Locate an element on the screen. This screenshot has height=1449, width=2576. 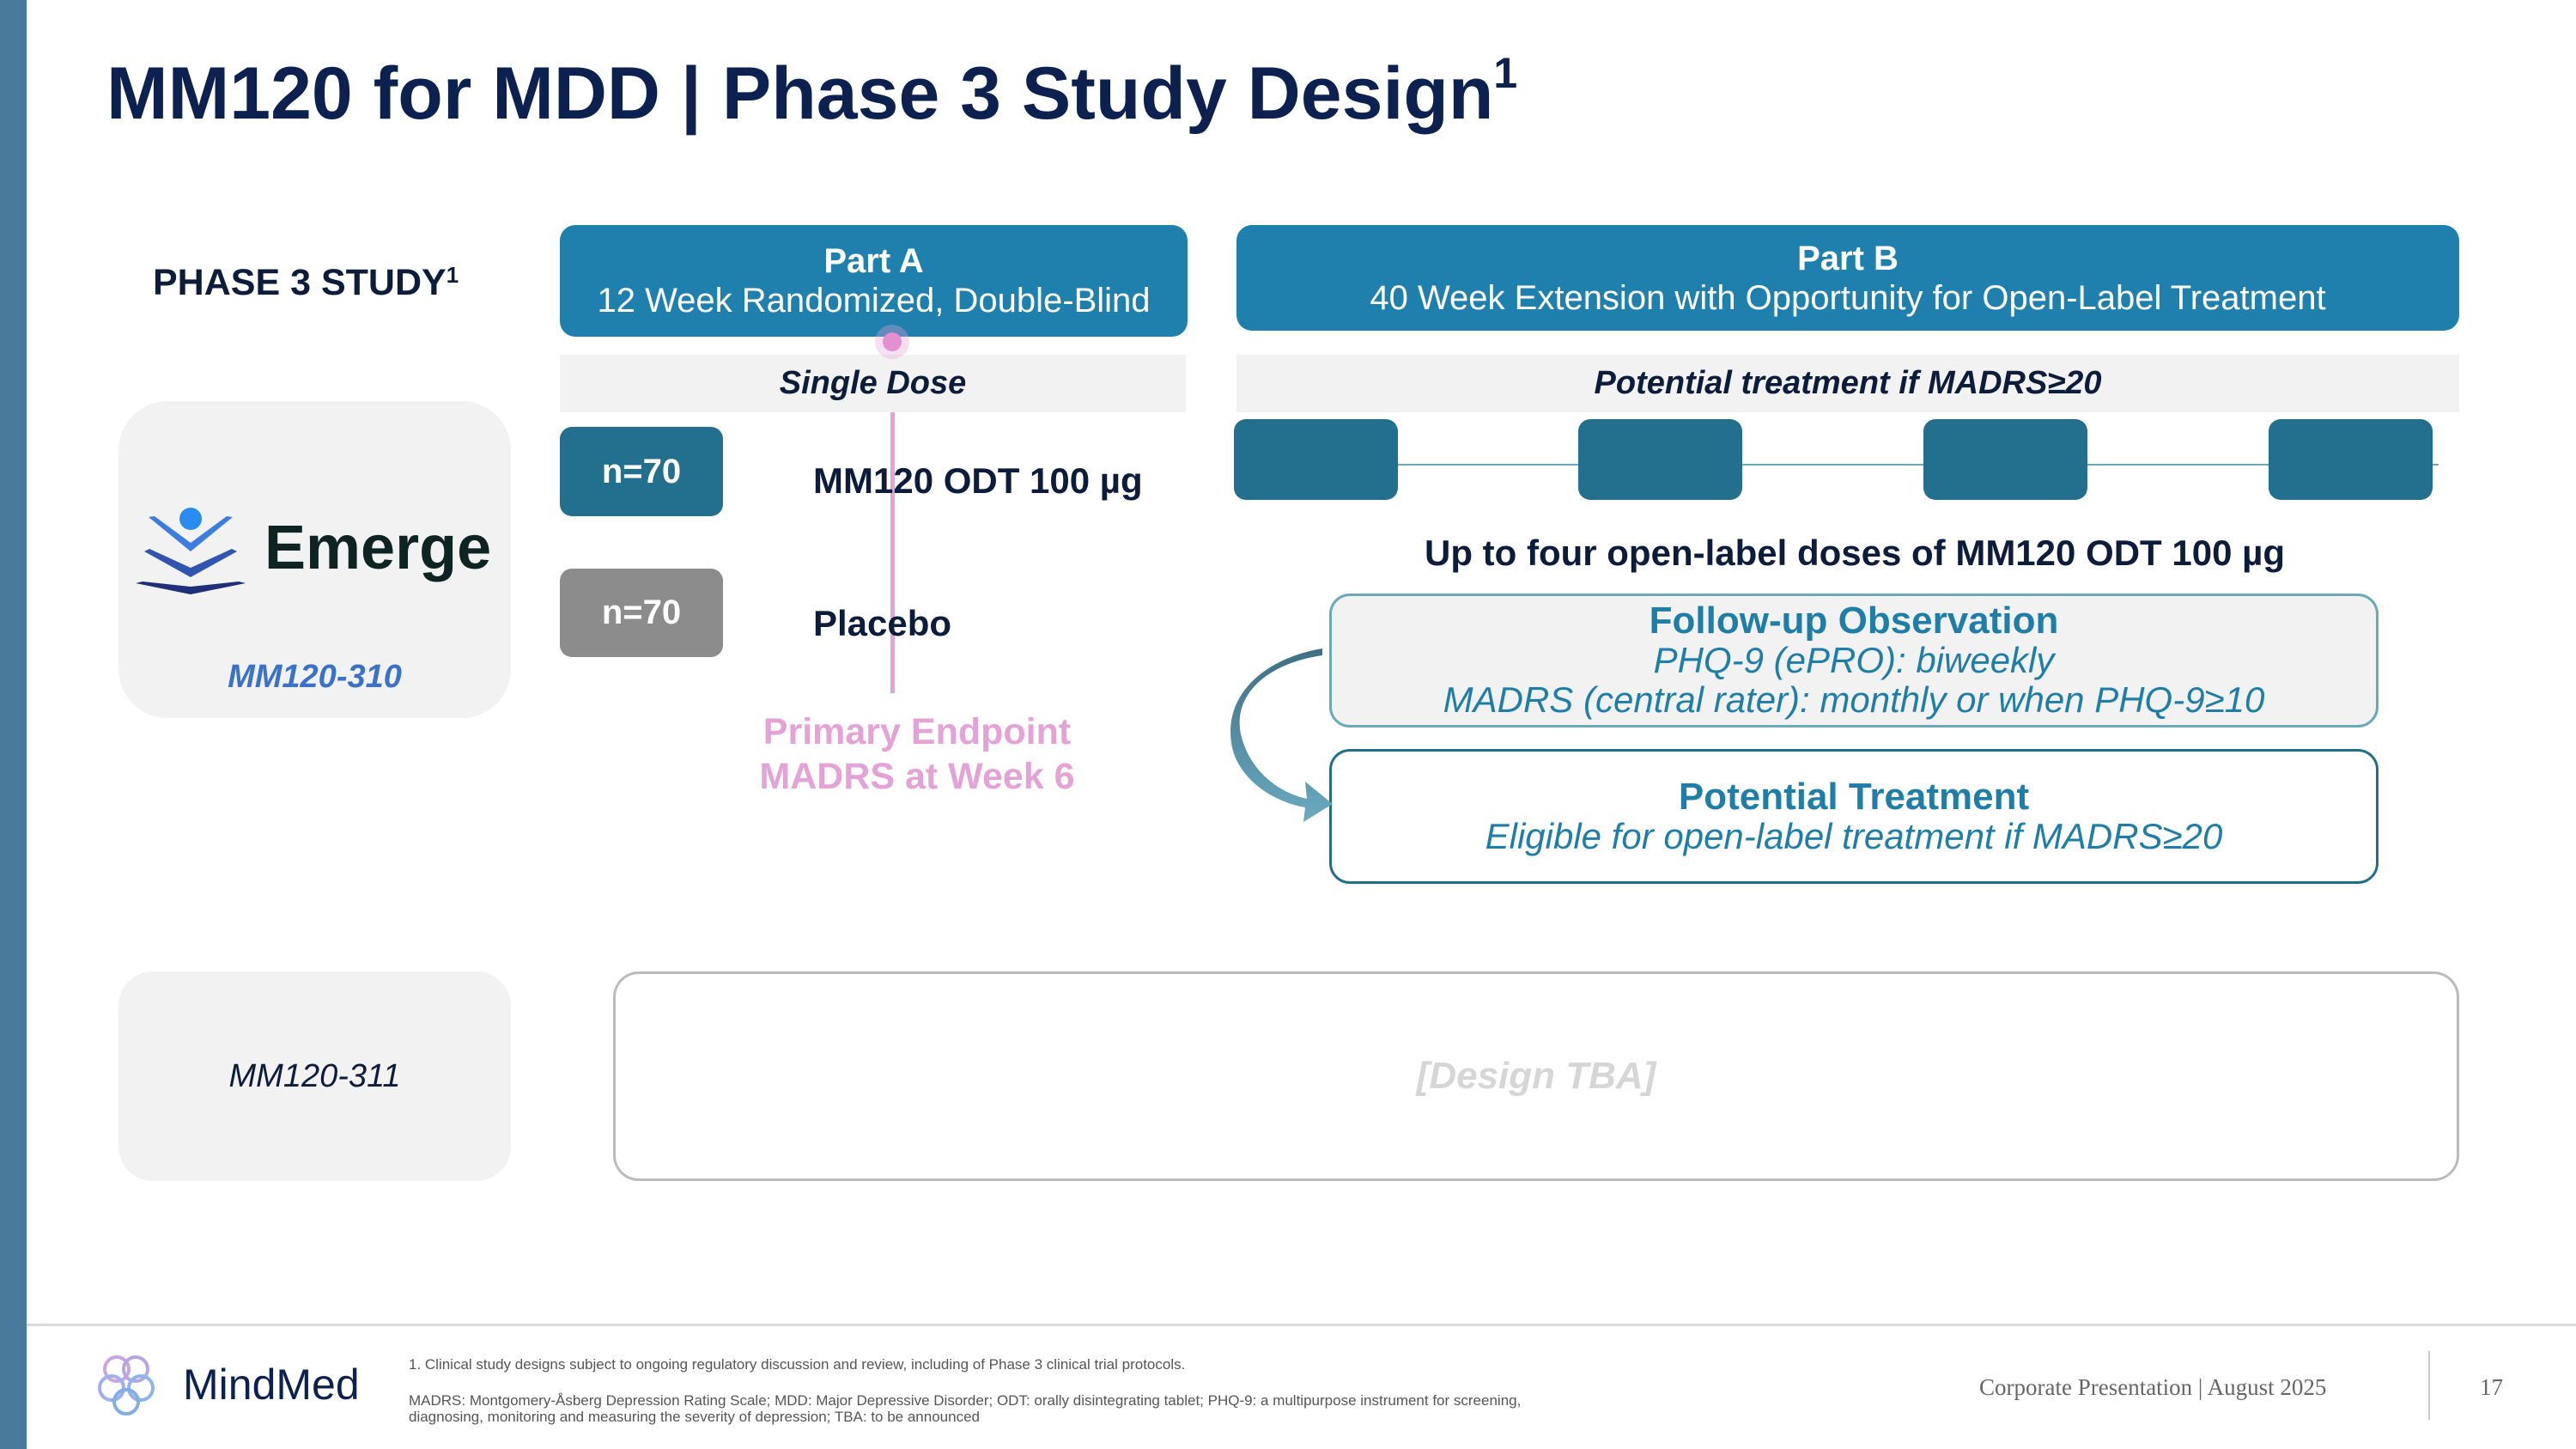
page-number: 17 is located at coordinates (2492, 1387).